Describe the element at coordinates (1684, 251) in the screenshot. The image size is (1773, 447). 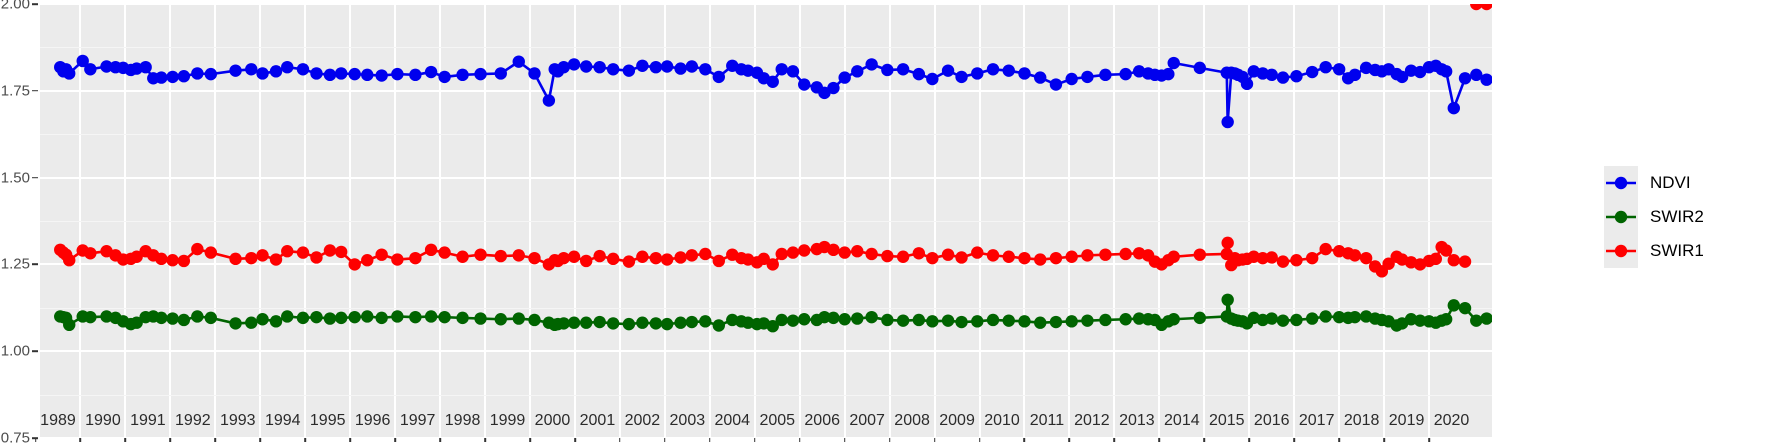
I see `legend-item-SWIR1: SWIR1` at that location.